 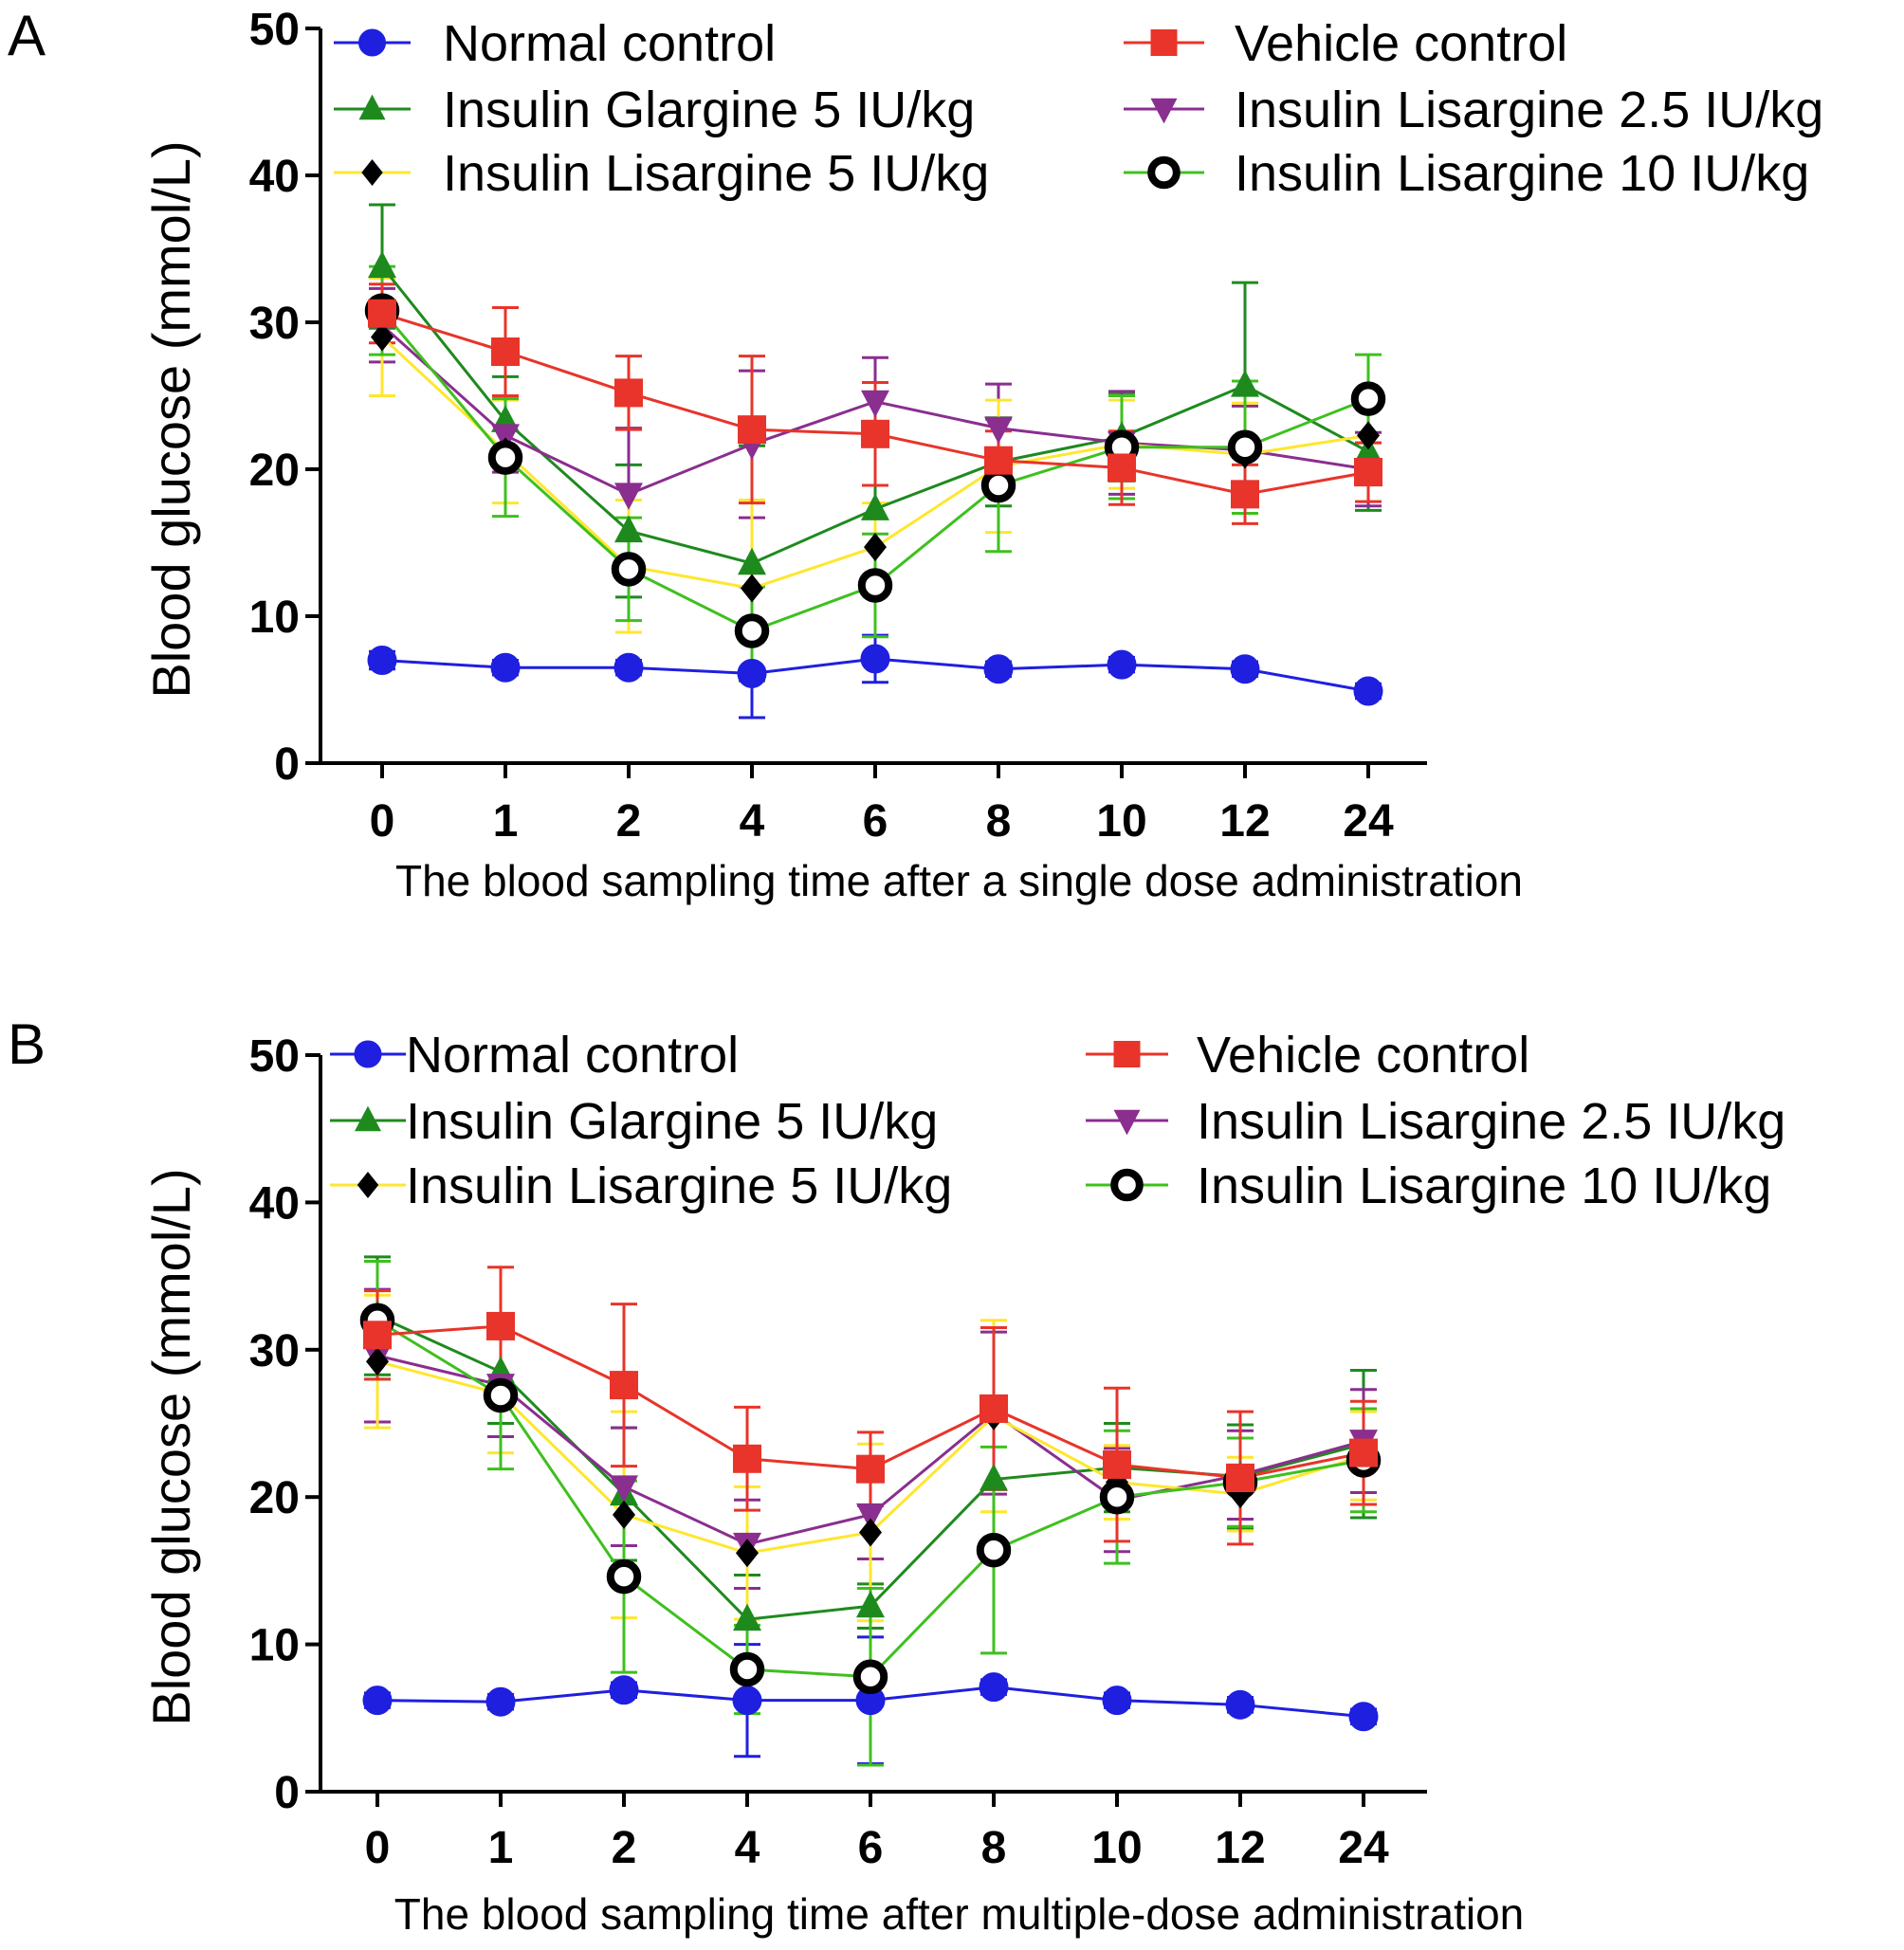 I want to click on panel-a-legend-label-insulin-lisargine-10-iu-kg: Insulin Lisargine 10 IU/kg, so click(x=1522, y=173).